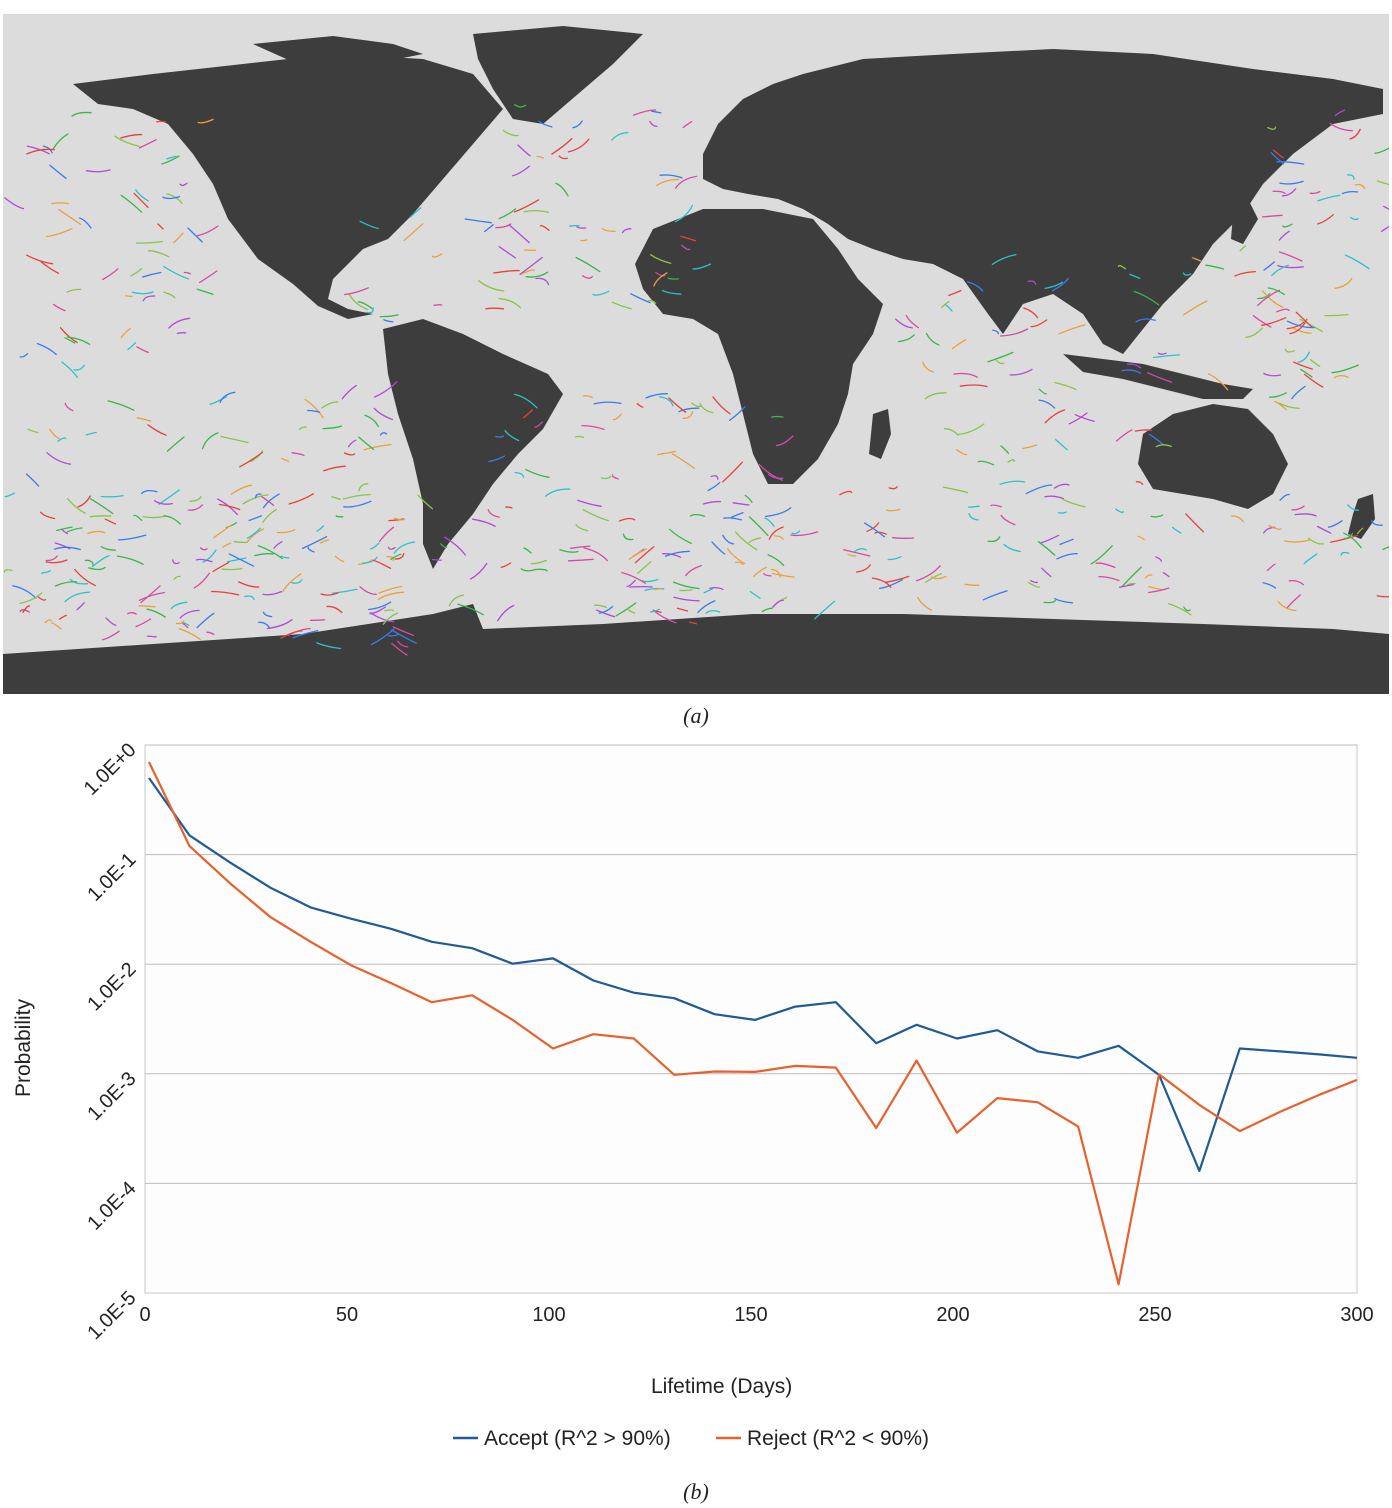  I want to click on y-tick-label: 1.0E-3, so click(111, 1096).